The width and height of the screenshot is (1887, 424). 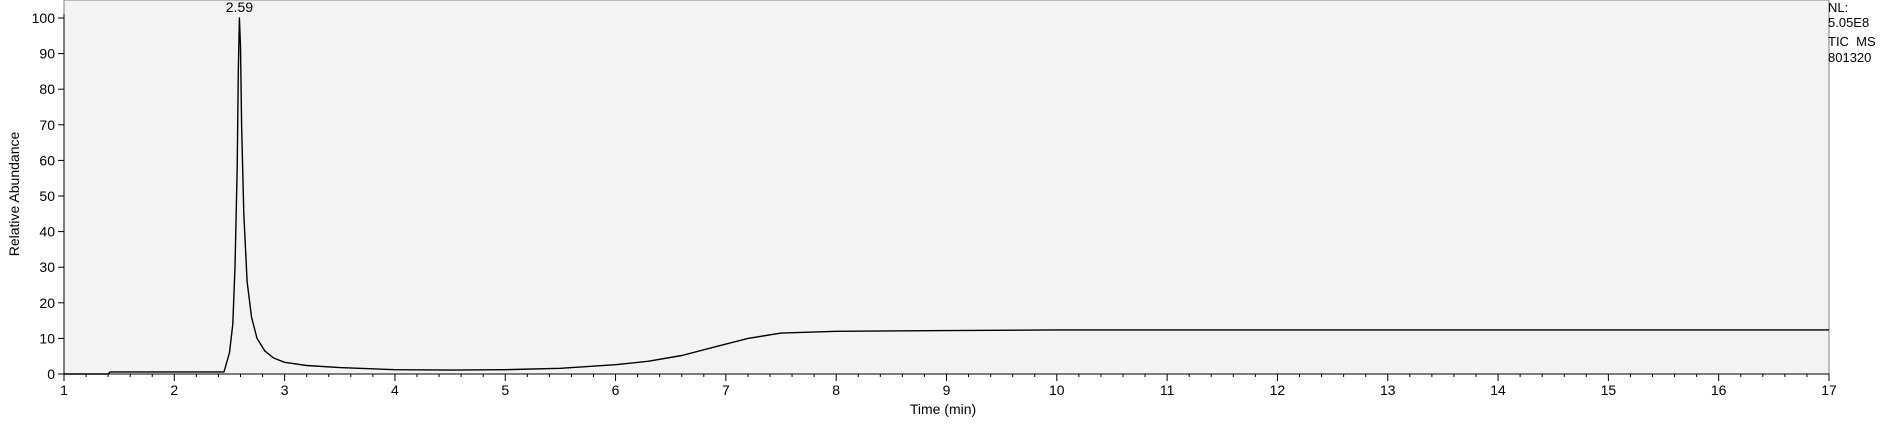 I want to click on y-tick-label: 0, so click(x=51, y=374).